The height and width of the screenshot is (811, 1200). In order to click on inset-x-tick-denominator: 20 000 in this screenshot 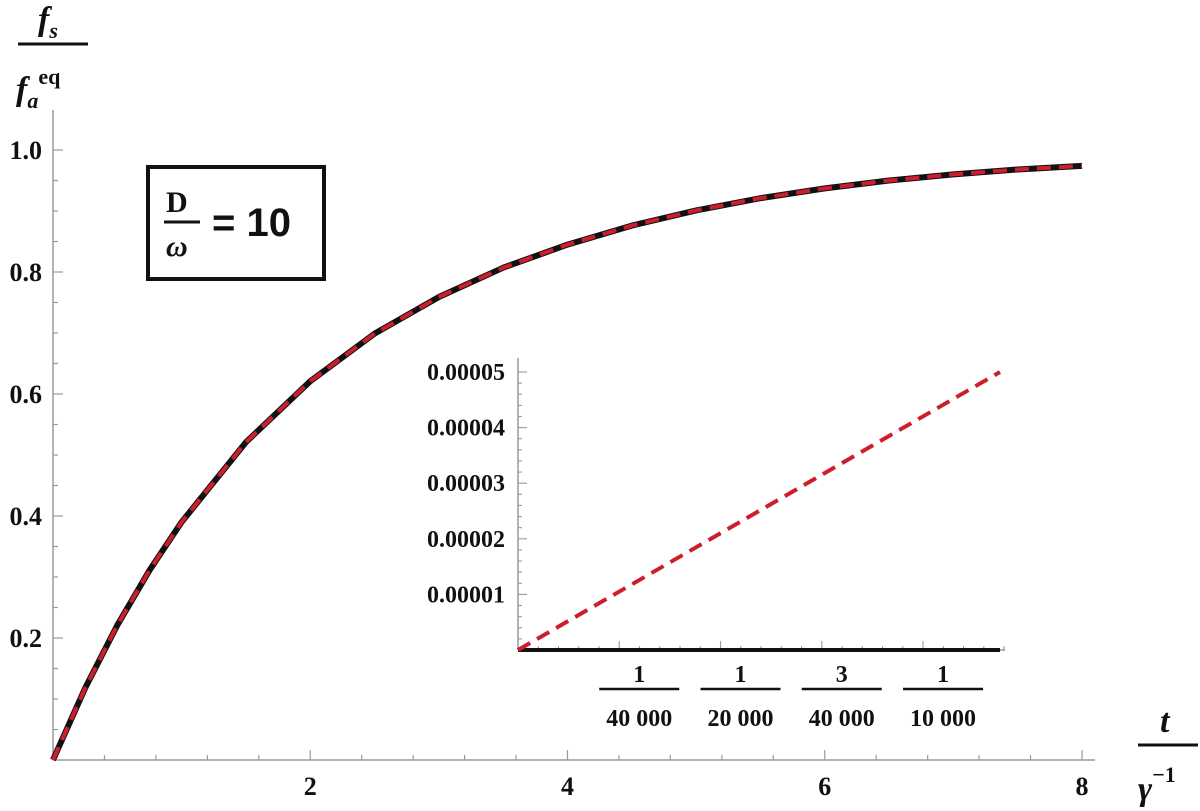, I will do `click(741, 719)`.